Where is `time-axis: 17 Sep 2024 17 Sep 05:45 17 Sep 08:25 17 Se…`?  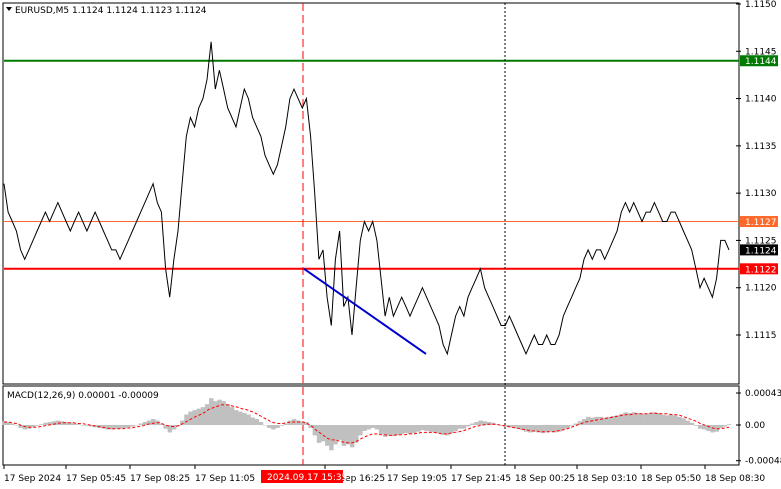
time-axis: 17 Sep 2024 17 Sep 05:45 17 Sep 08:25 17 Se… is located at coordinates (384, 474).